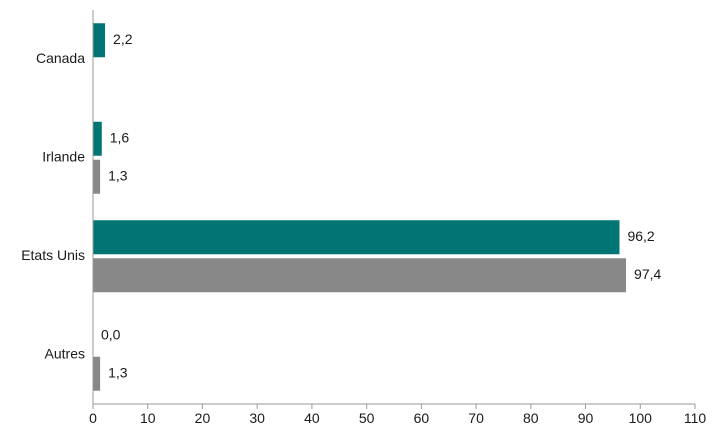 The width and height of the screenshot is (713, 432). I want to click on x-tick-label-10: 10, so click(148, 418).